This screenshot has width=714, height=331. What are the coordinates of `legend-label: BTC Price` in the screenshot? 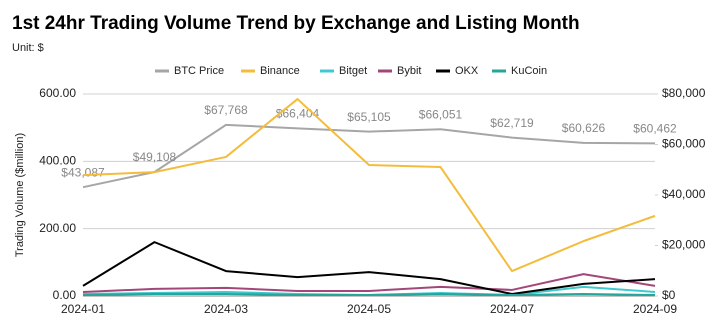 It's located at (199, 71).